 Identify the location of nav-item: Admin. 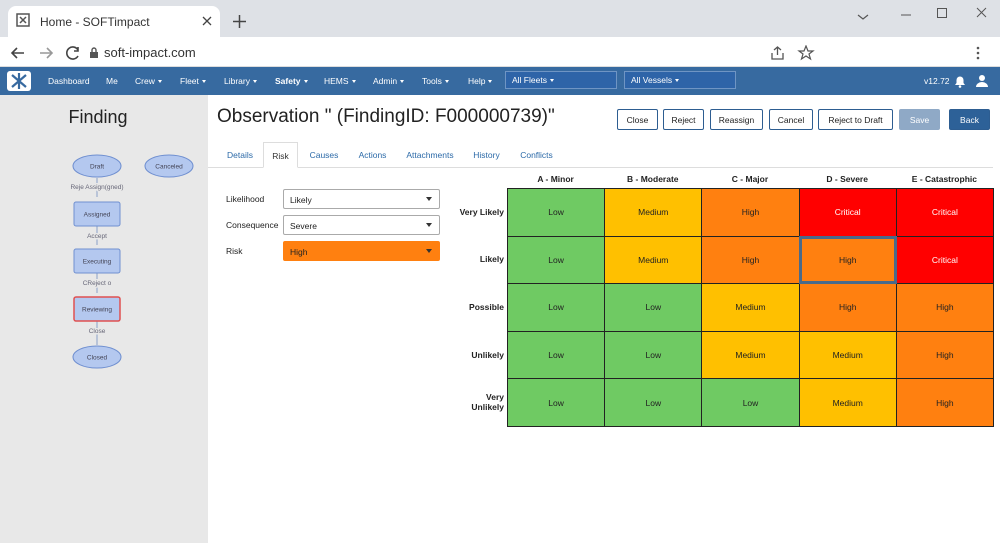
(388, 81).